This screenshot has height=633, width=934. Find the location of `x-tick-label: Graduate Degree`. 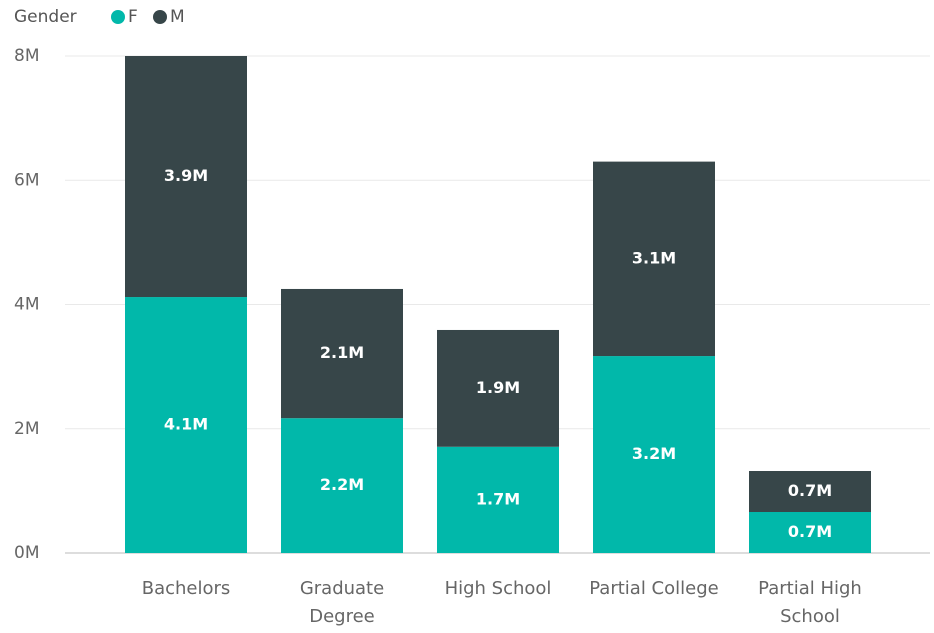

x-tick-label: Graduate Degree is located at coordinates (342, 602).